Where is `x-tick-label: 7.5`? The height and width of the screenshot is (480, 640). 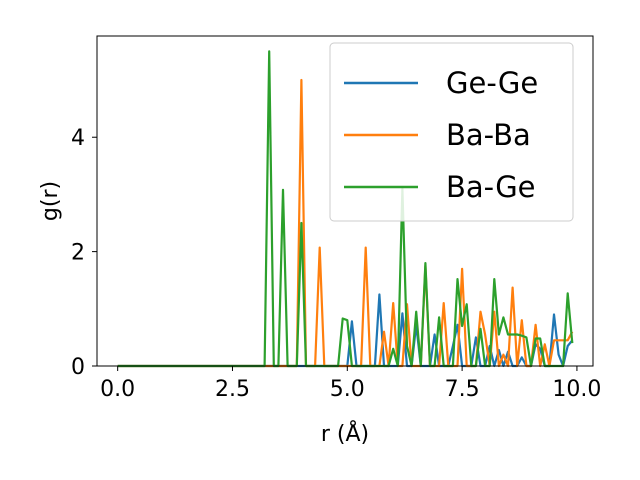
x-tick-label: 7.5 is located at coordinates (462, 389).